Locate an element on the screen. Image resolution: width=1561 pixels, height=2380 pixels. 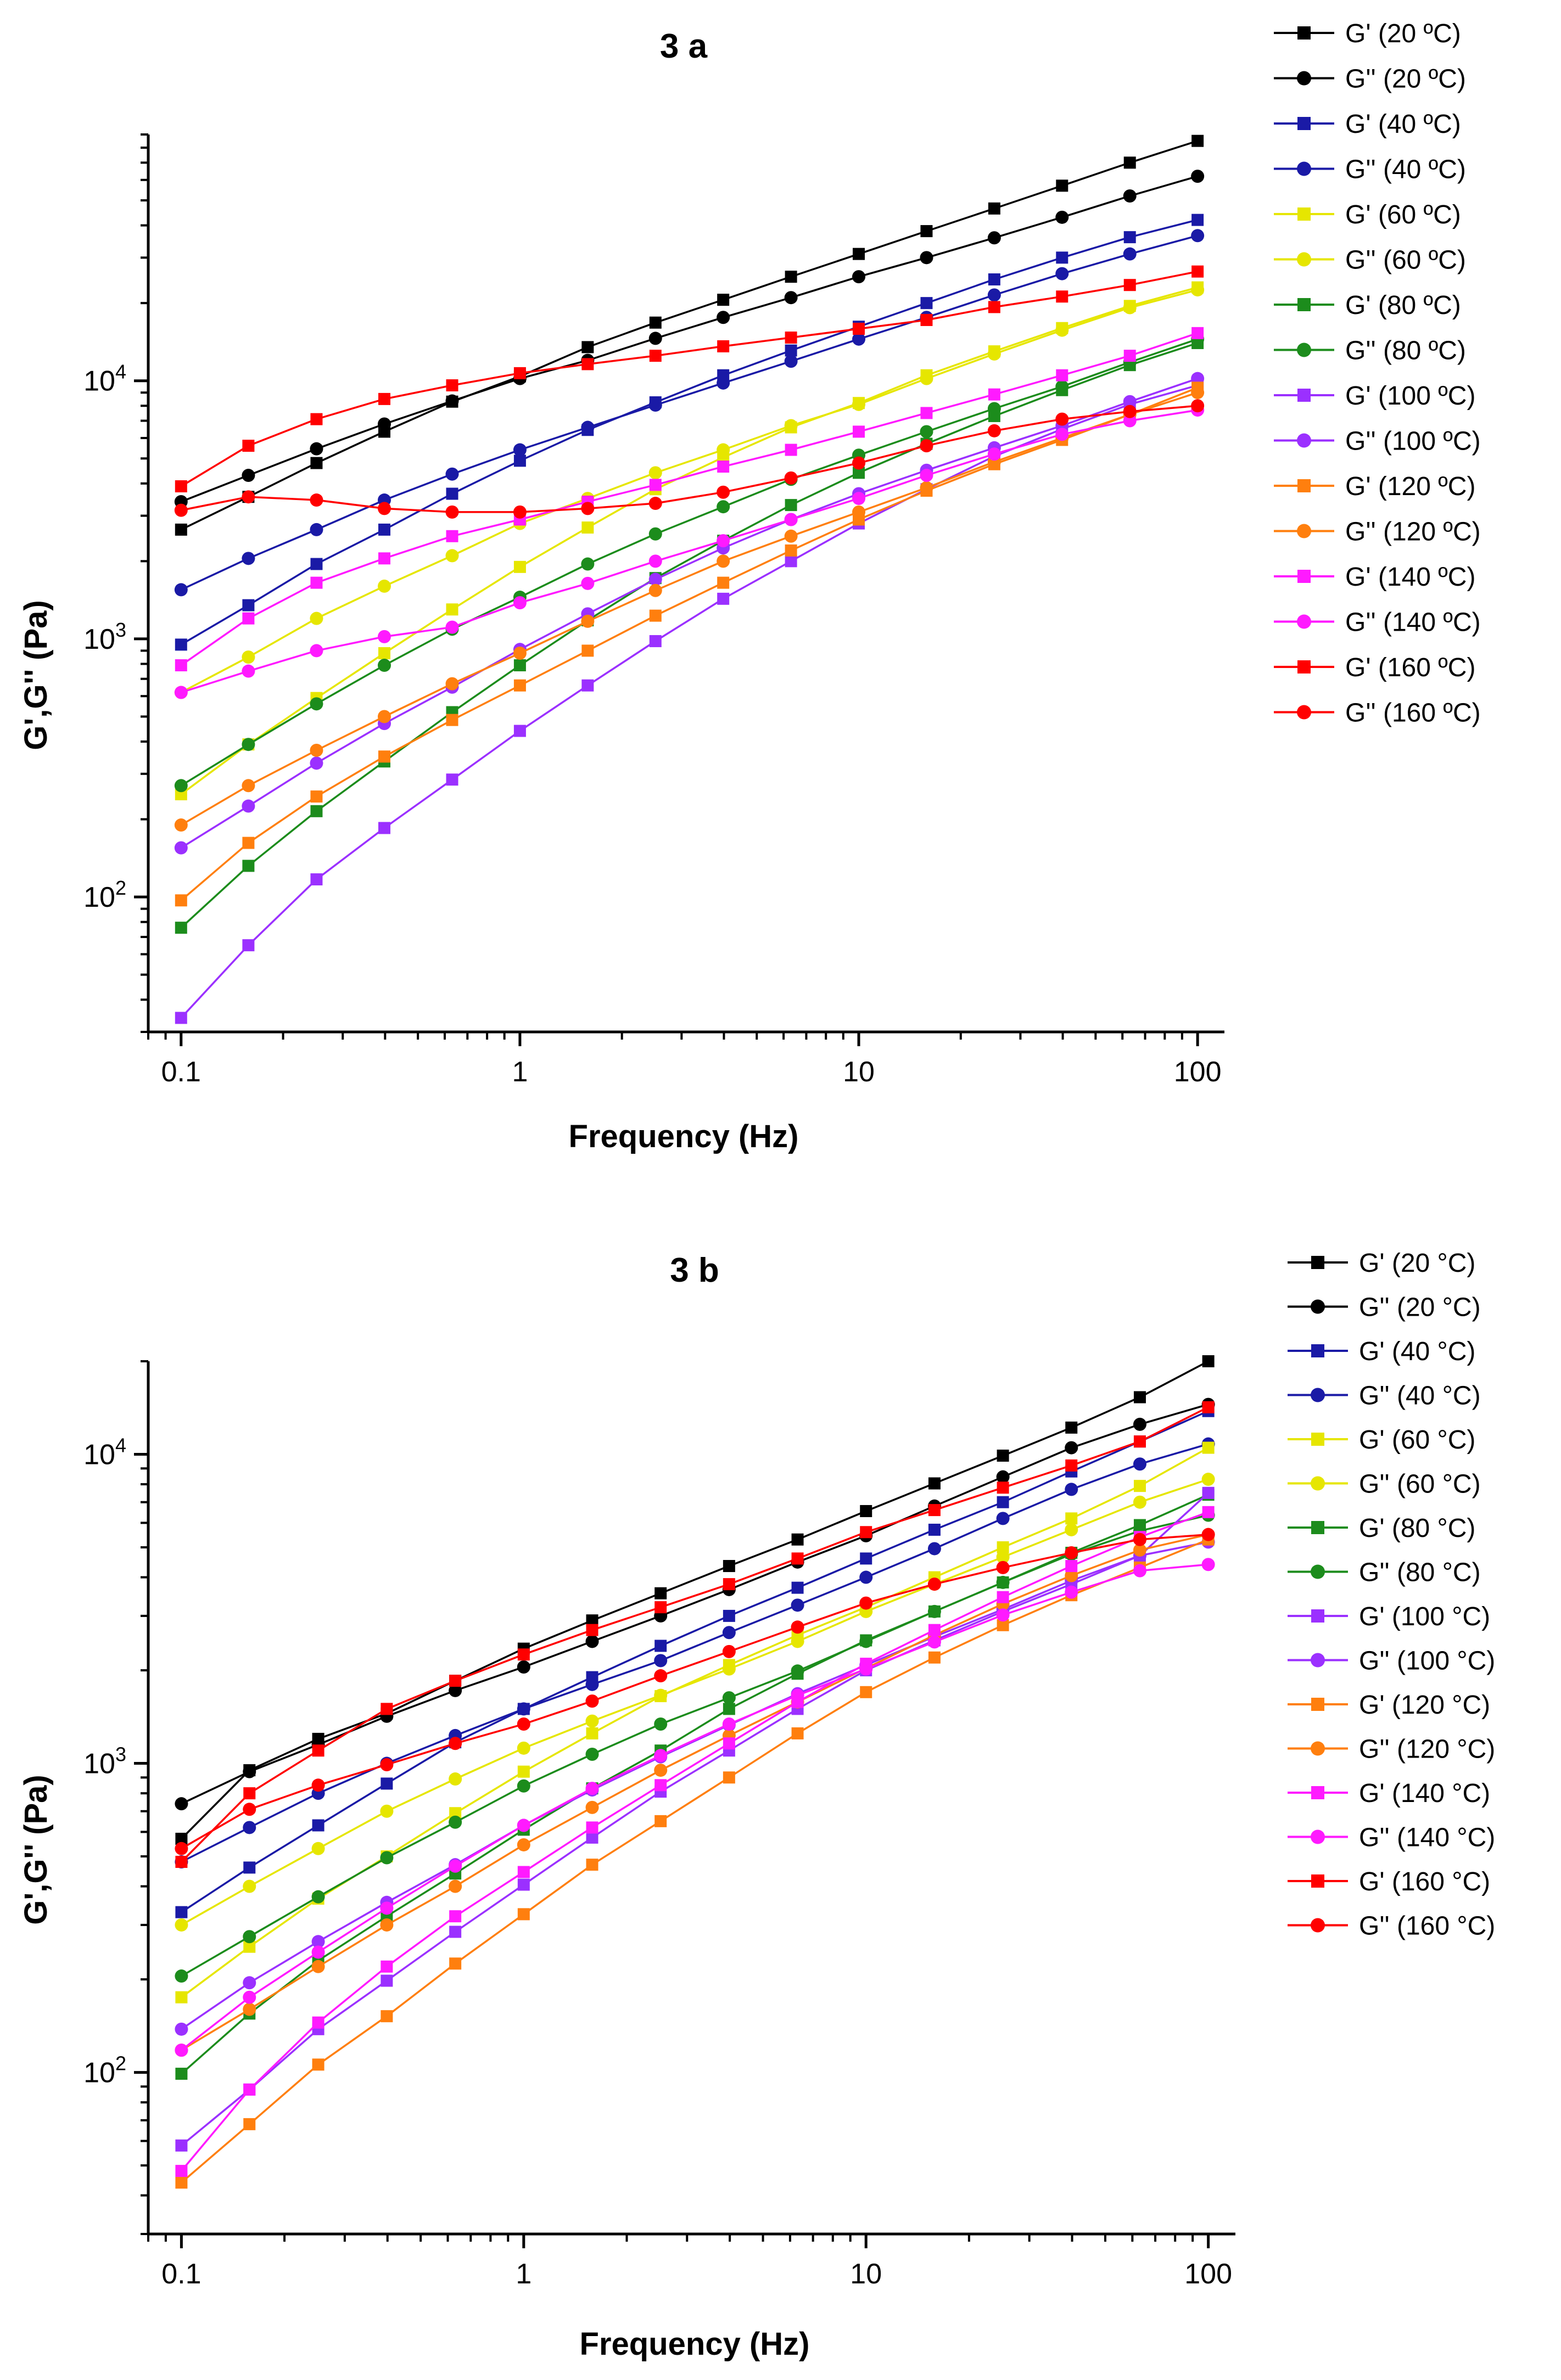
x-tick-label: 1 is located at coordinates (523, 2274).